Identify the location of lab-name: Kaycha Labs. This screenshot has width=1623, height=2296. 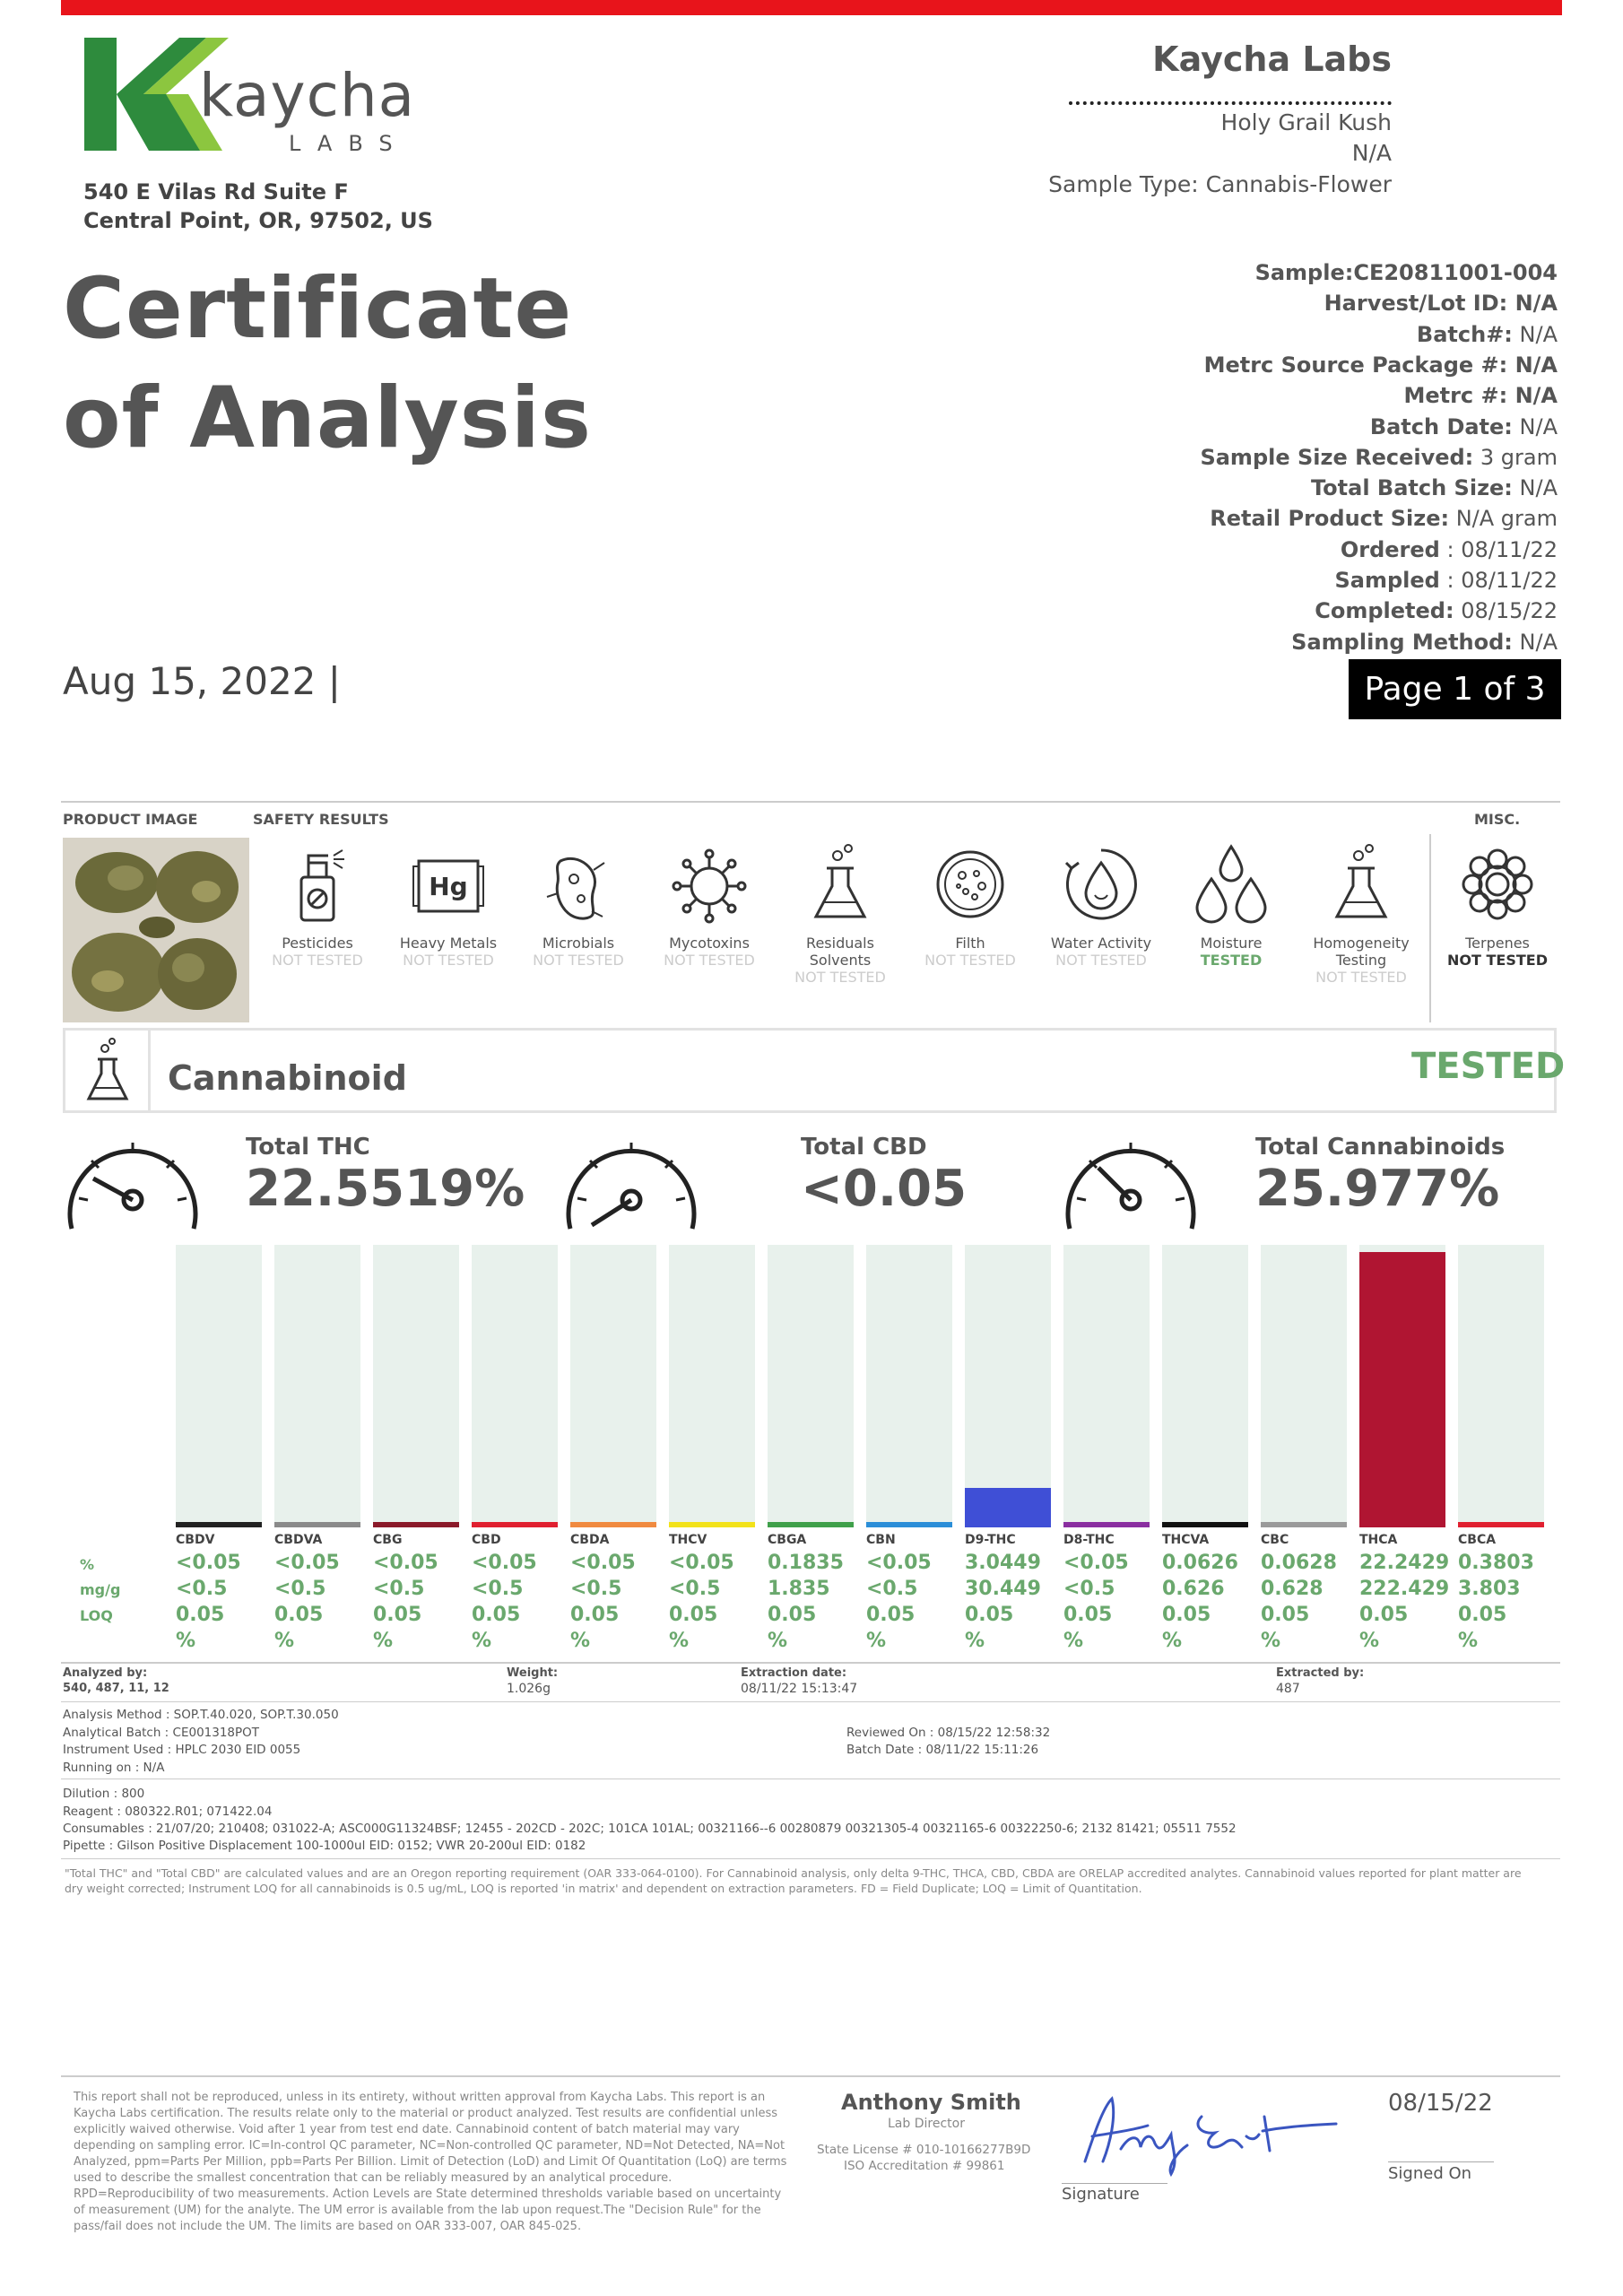
(1272, 59).